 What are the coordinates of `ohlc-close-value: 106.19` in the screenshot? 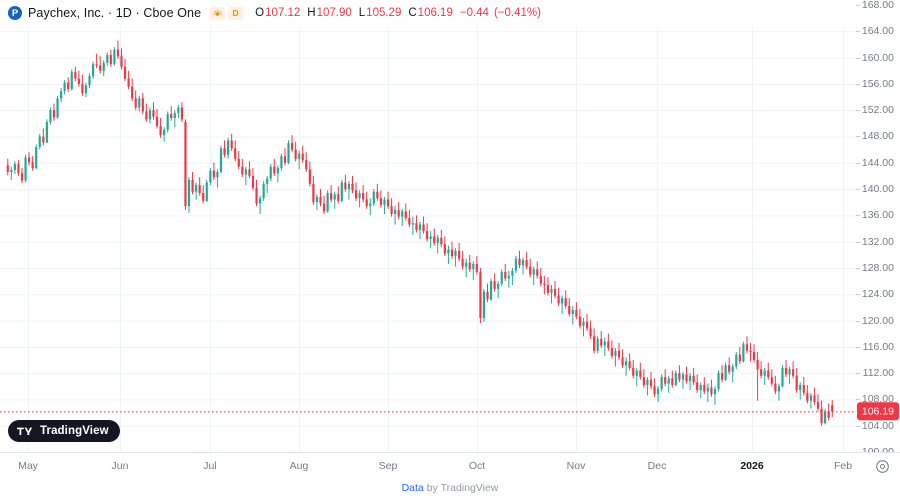 It's located at (435, 13).